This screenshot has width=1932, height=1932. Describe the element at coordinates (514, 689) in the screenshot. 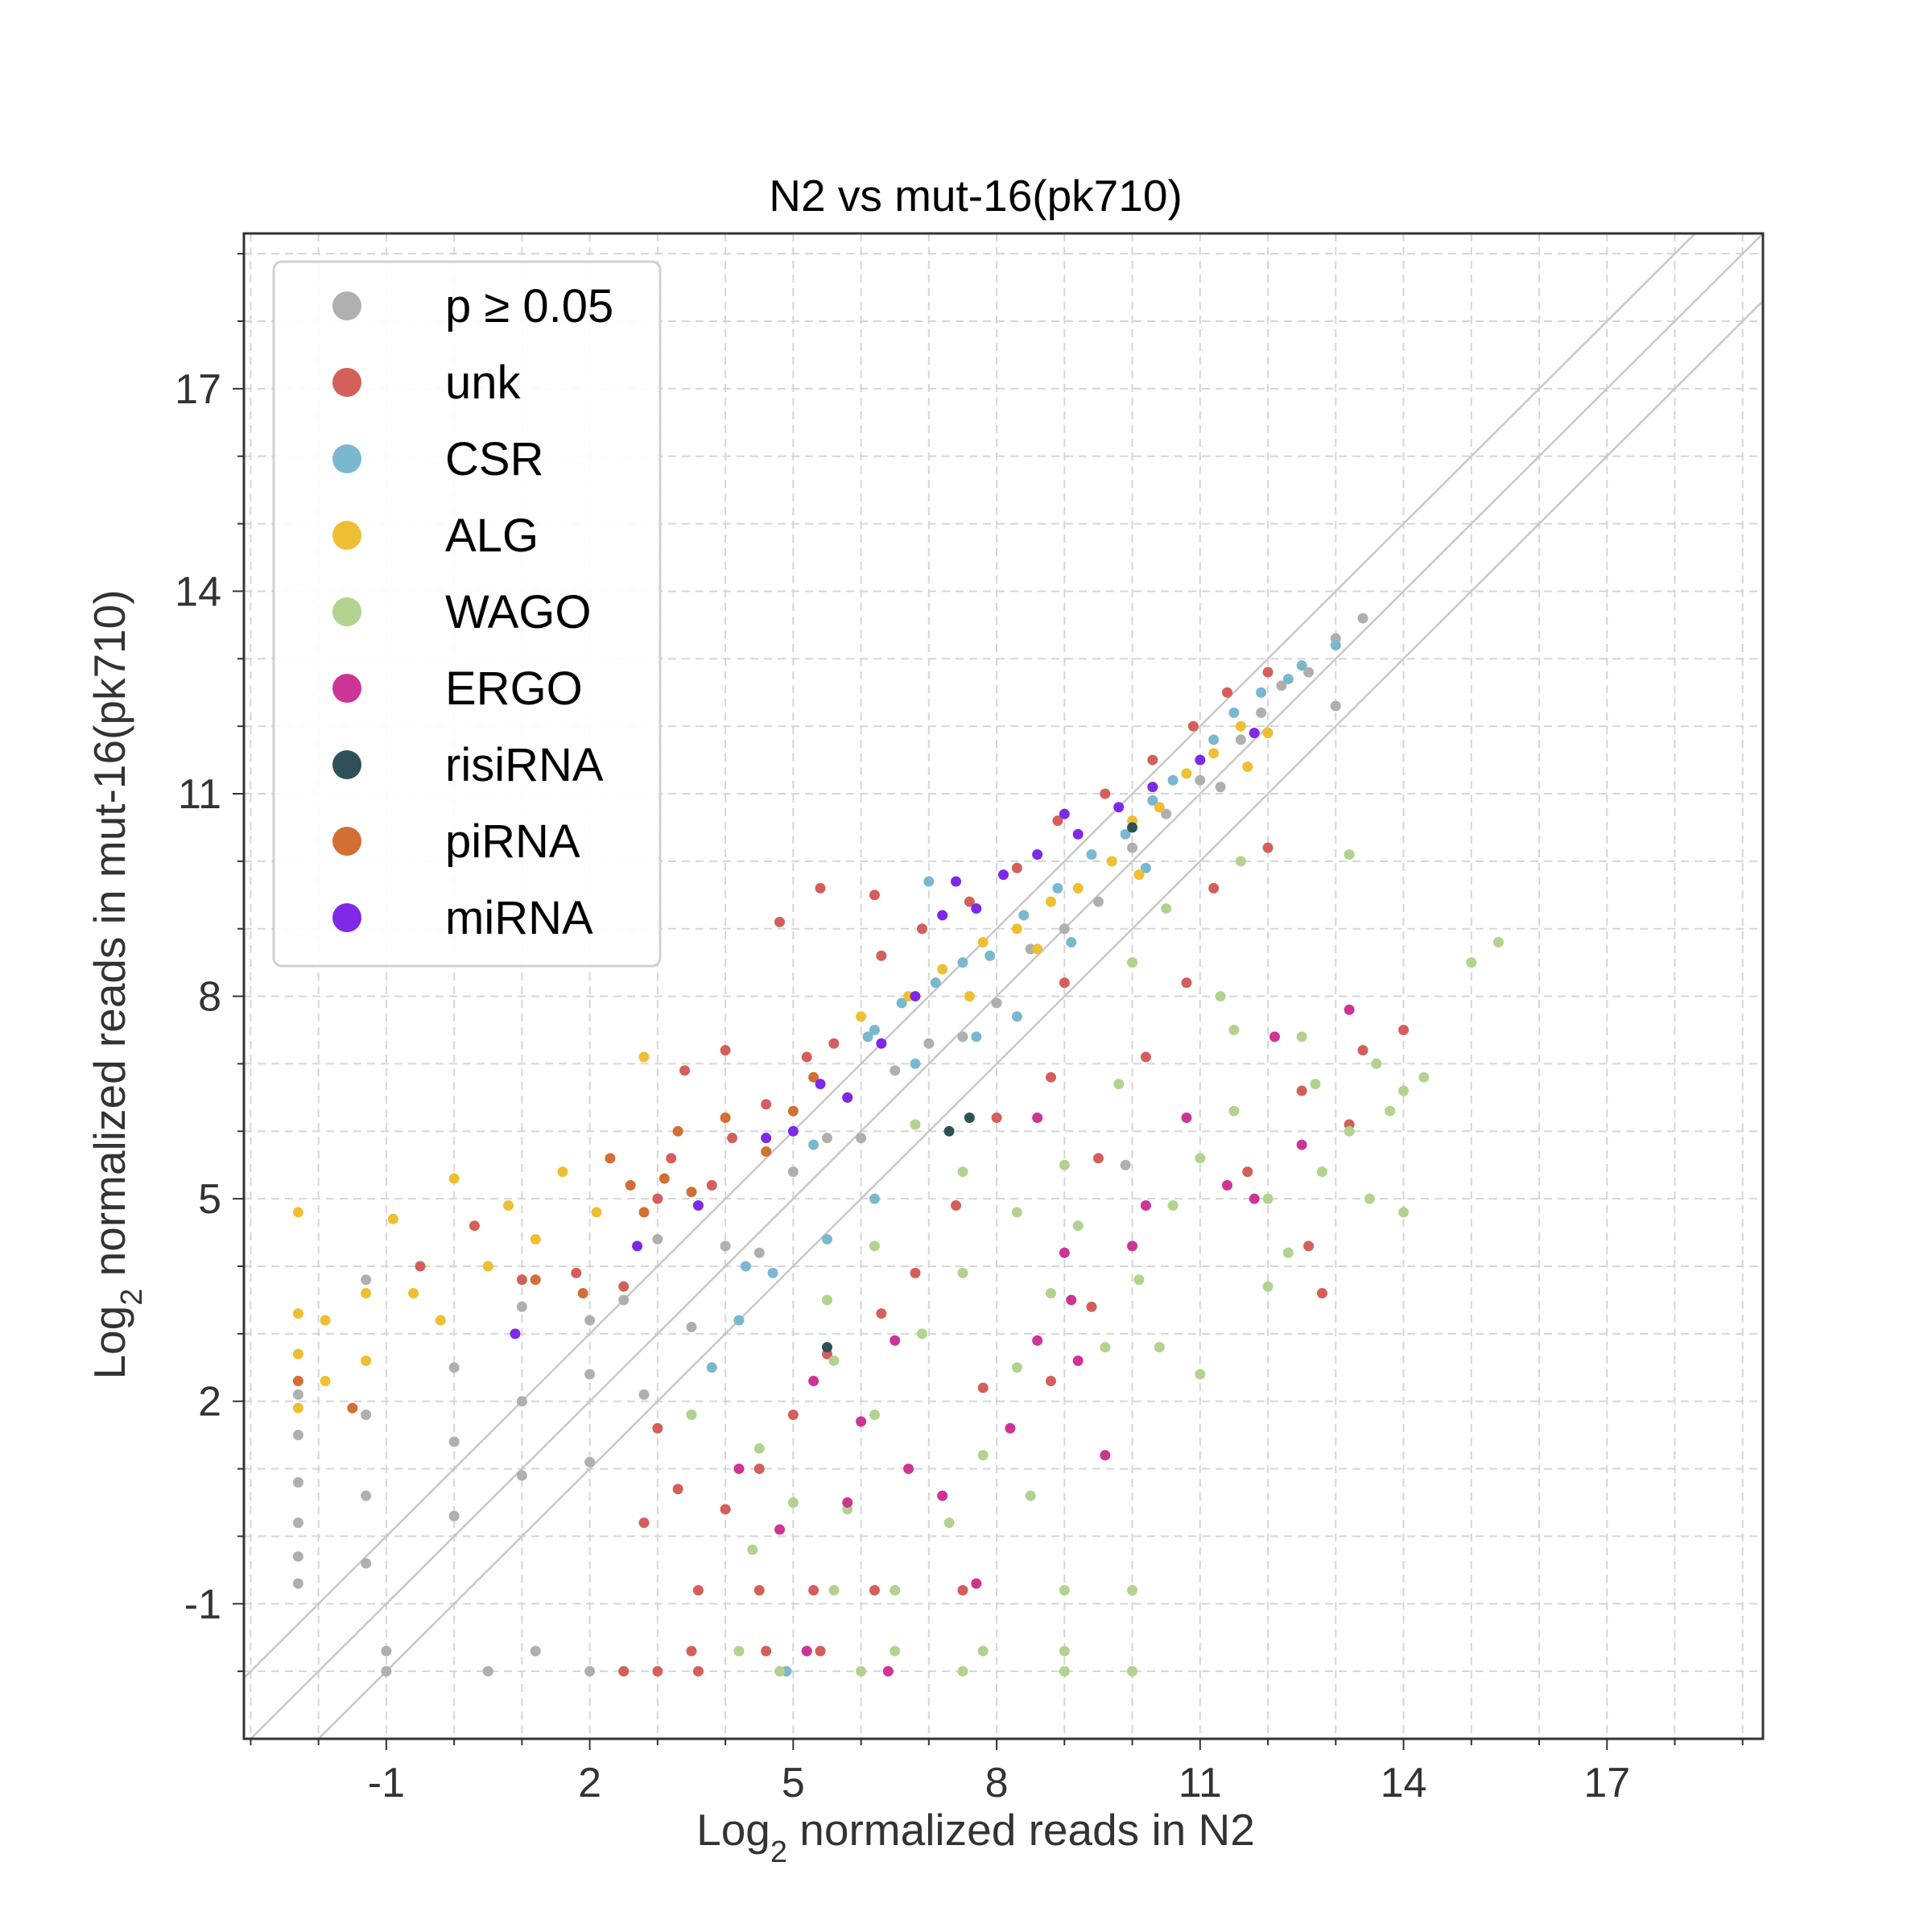

I see `legend-label: ERGO` at that location.